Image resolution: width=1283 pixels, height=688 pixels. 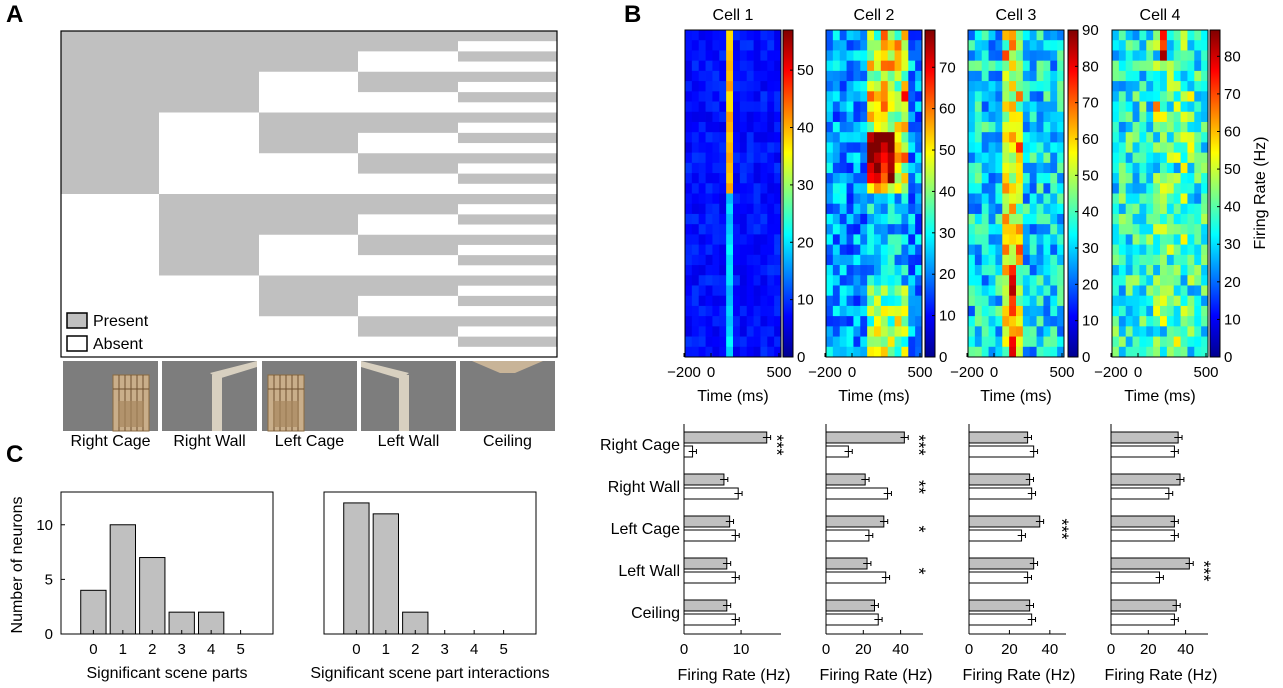 What do you see at coordinates (1111, 372) in the screenshot?
I see `time-tick-label: −200` at bounding box center [1111, 372].